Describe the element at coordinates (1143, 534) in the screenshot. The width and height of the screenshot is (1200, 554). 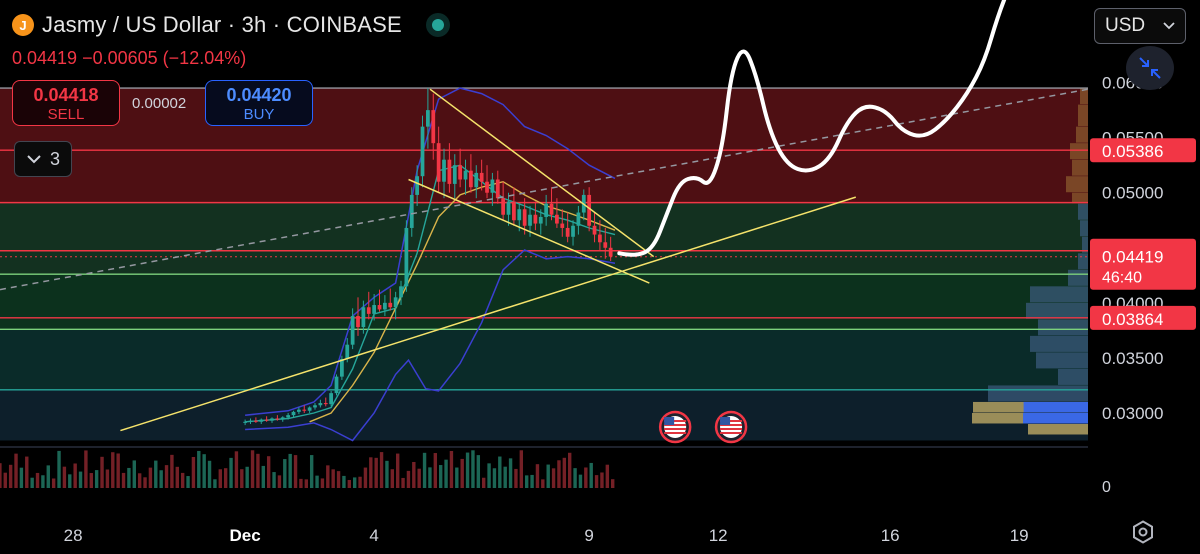
I see `chart-settings-button` at that location.